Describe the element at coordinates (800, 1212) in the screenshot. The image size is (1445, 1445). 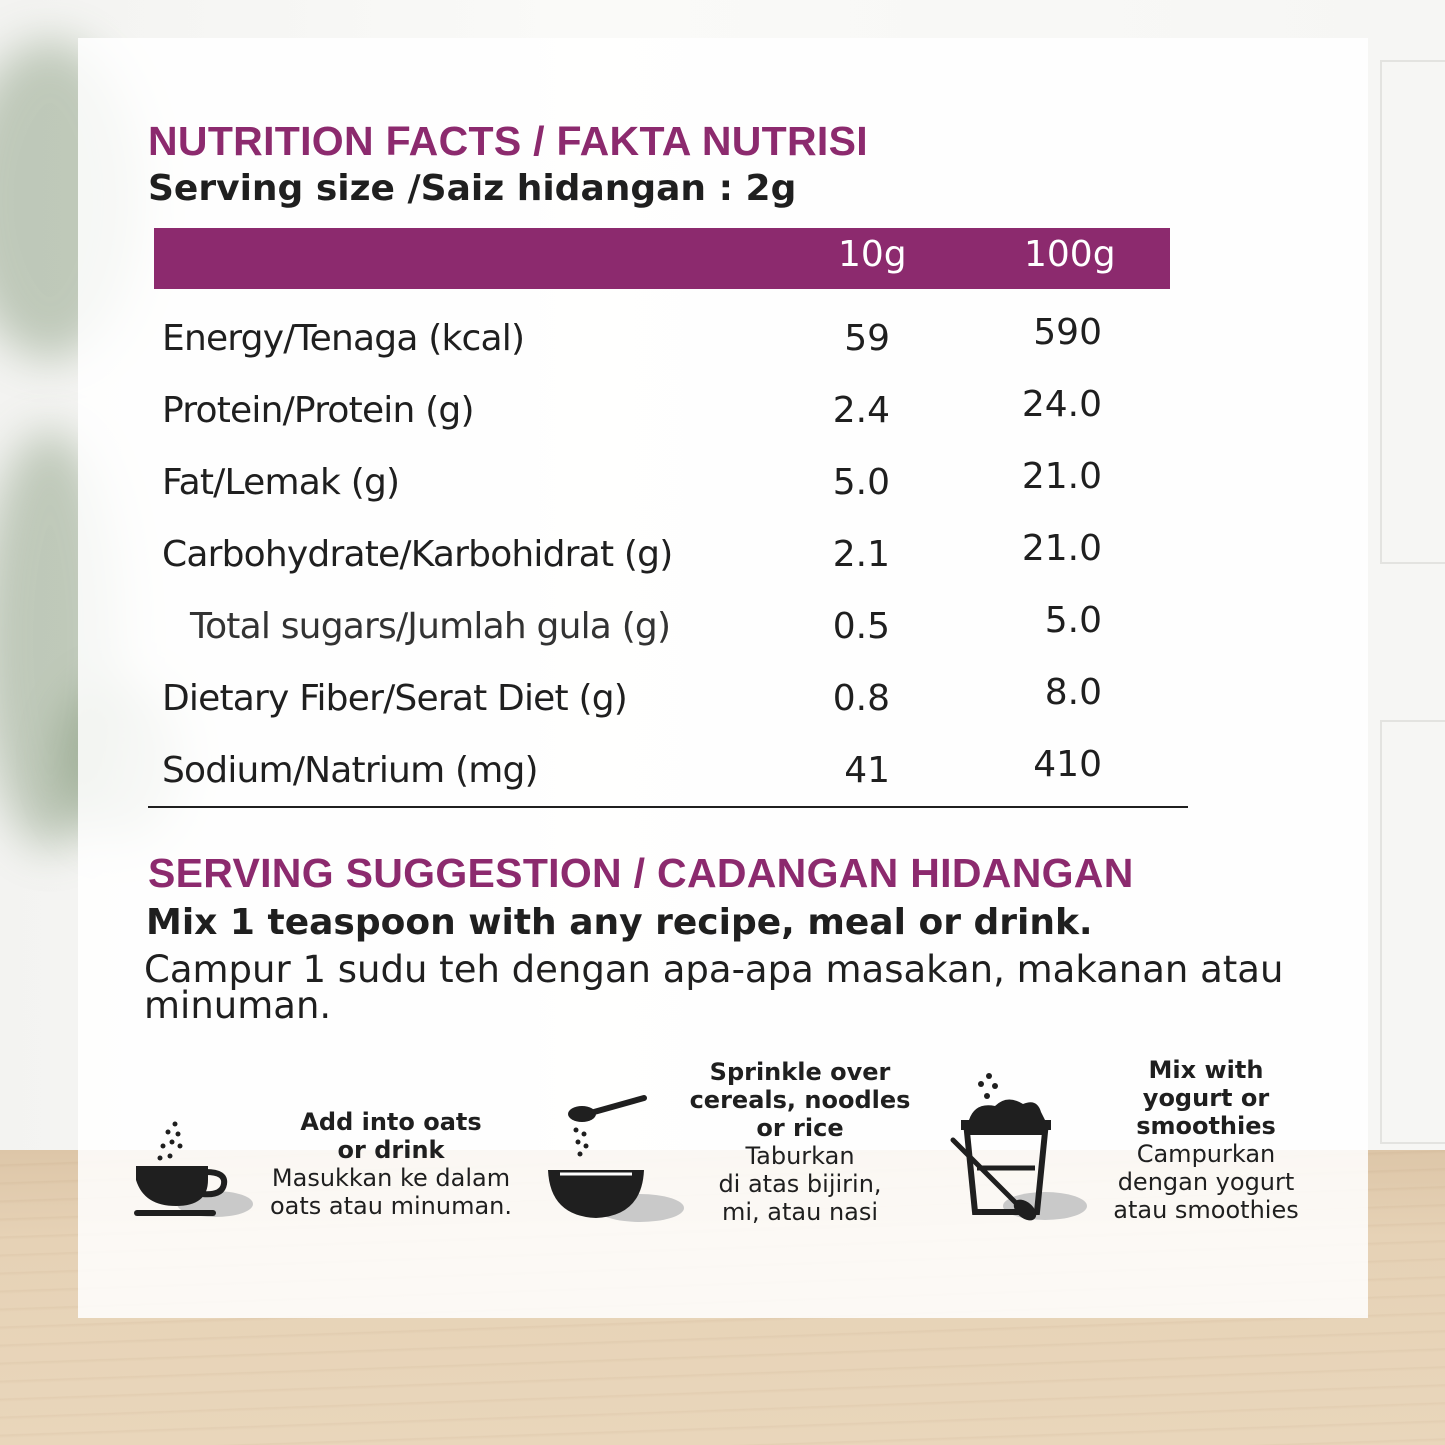
I see `use-ms-line: mi, atau nasi` at that location.